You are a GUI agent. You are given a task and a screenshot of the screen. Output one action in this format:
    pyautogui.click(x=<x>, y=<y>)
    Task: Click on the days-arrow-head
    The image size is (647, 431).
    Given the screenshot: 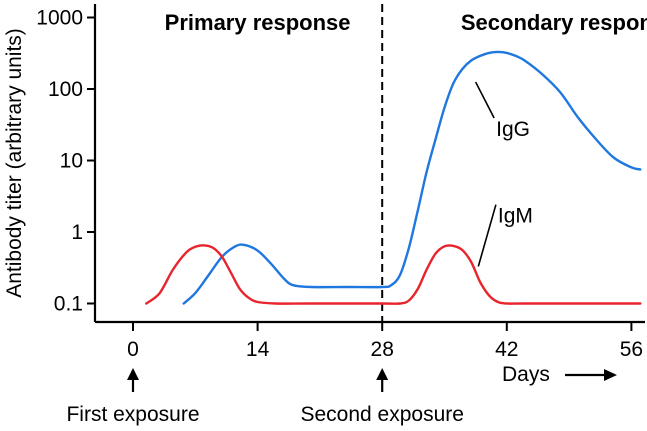 What is the action you would take?
    pyautogui.click(x=610, y=375)
    